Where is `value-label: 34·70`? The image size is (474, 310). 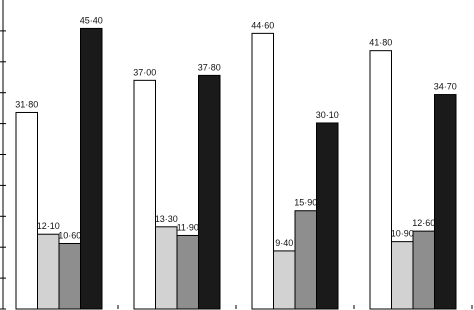
value-label: 34·70 is located at coordinates (445, 87).